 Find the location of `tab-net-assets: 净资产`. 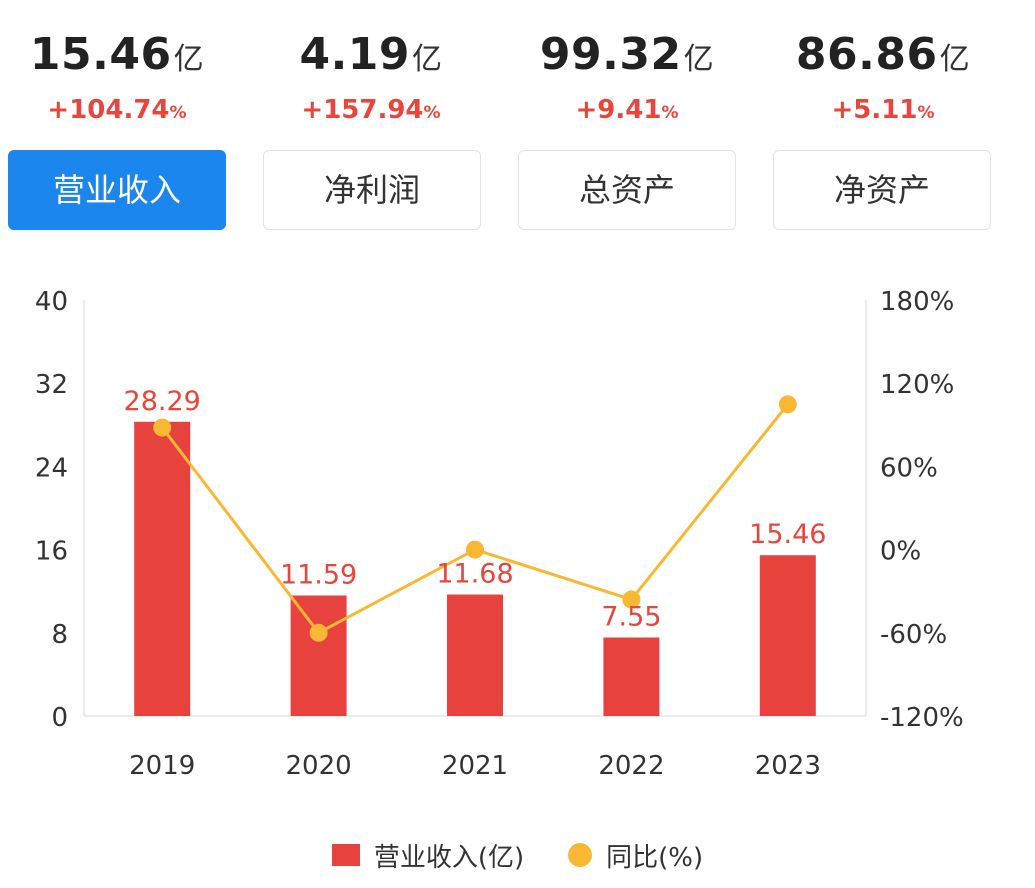

tab-net-assets: 净资产 is located at coordinates (882, 190).